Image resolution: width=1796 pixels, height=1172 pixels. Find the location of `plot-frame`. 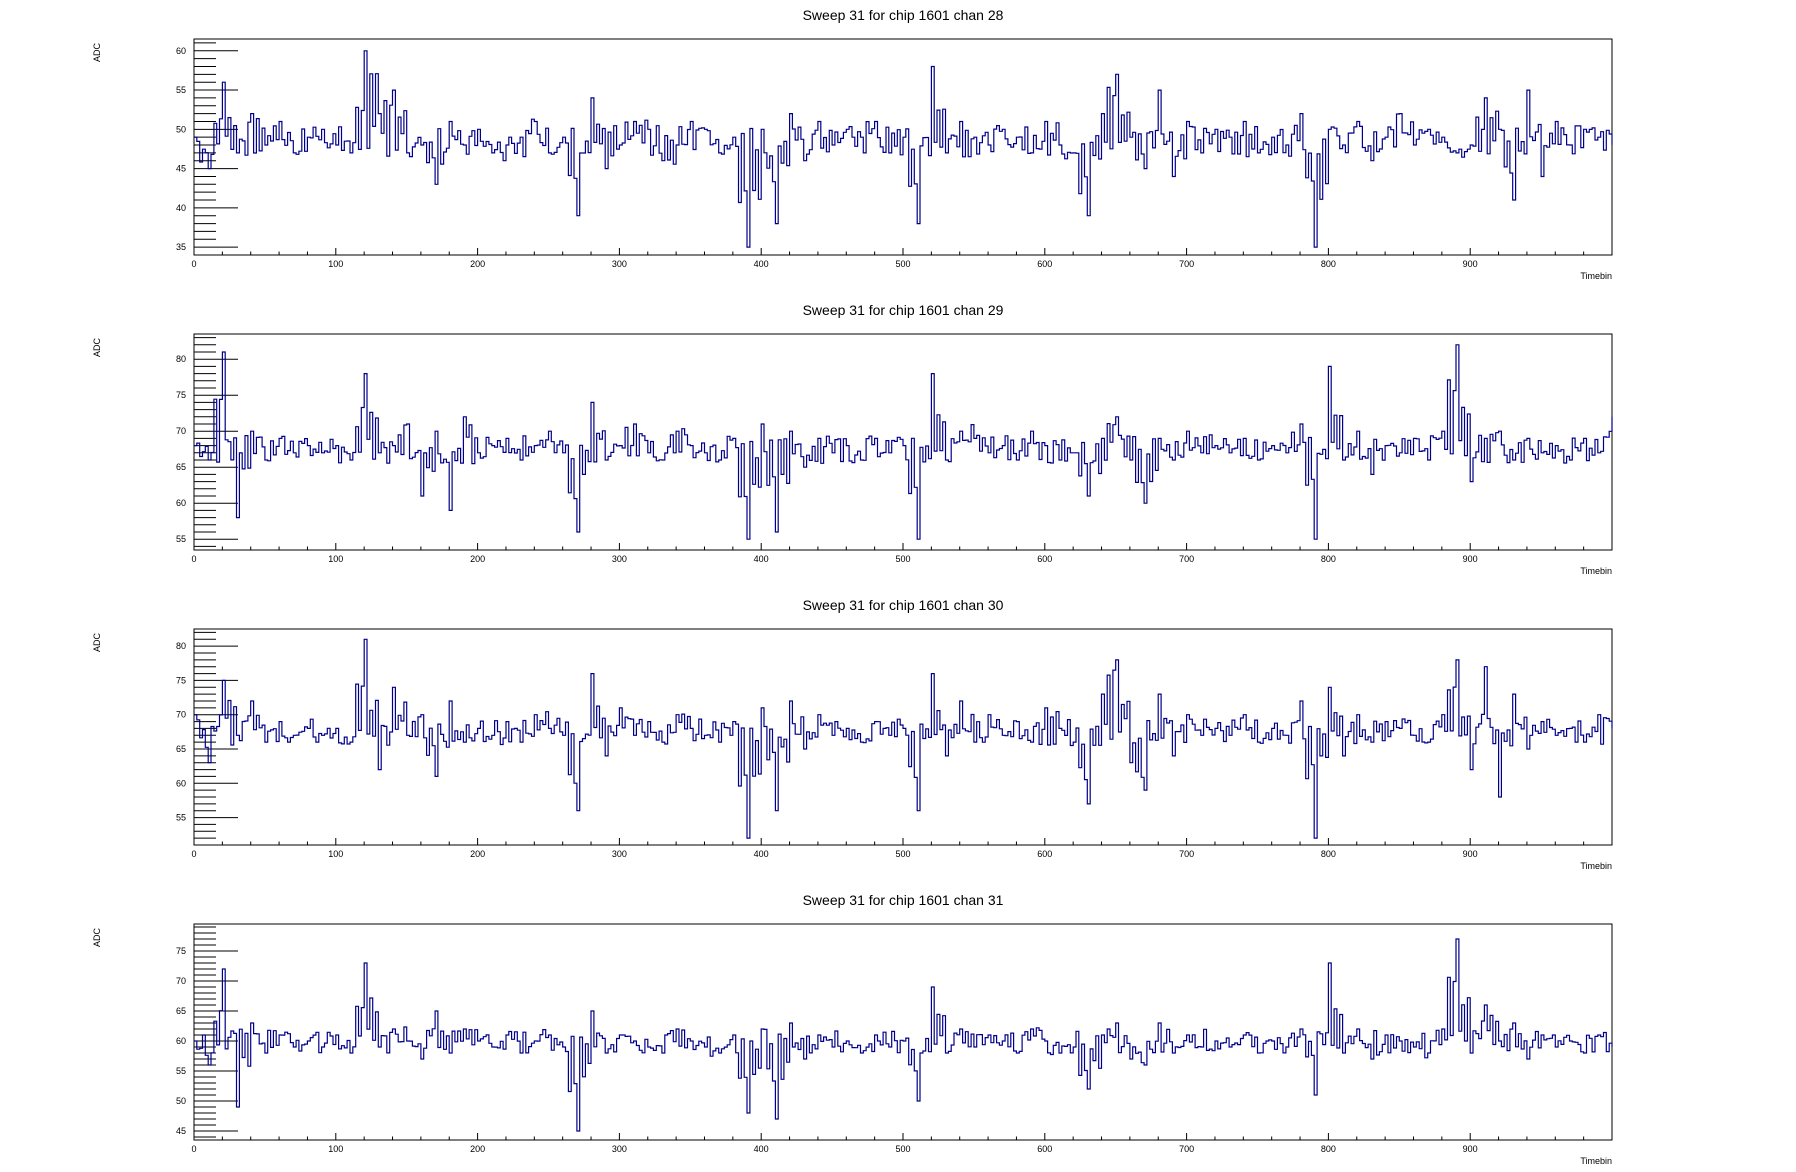

plot-frame is located at coordinates (903, 737).